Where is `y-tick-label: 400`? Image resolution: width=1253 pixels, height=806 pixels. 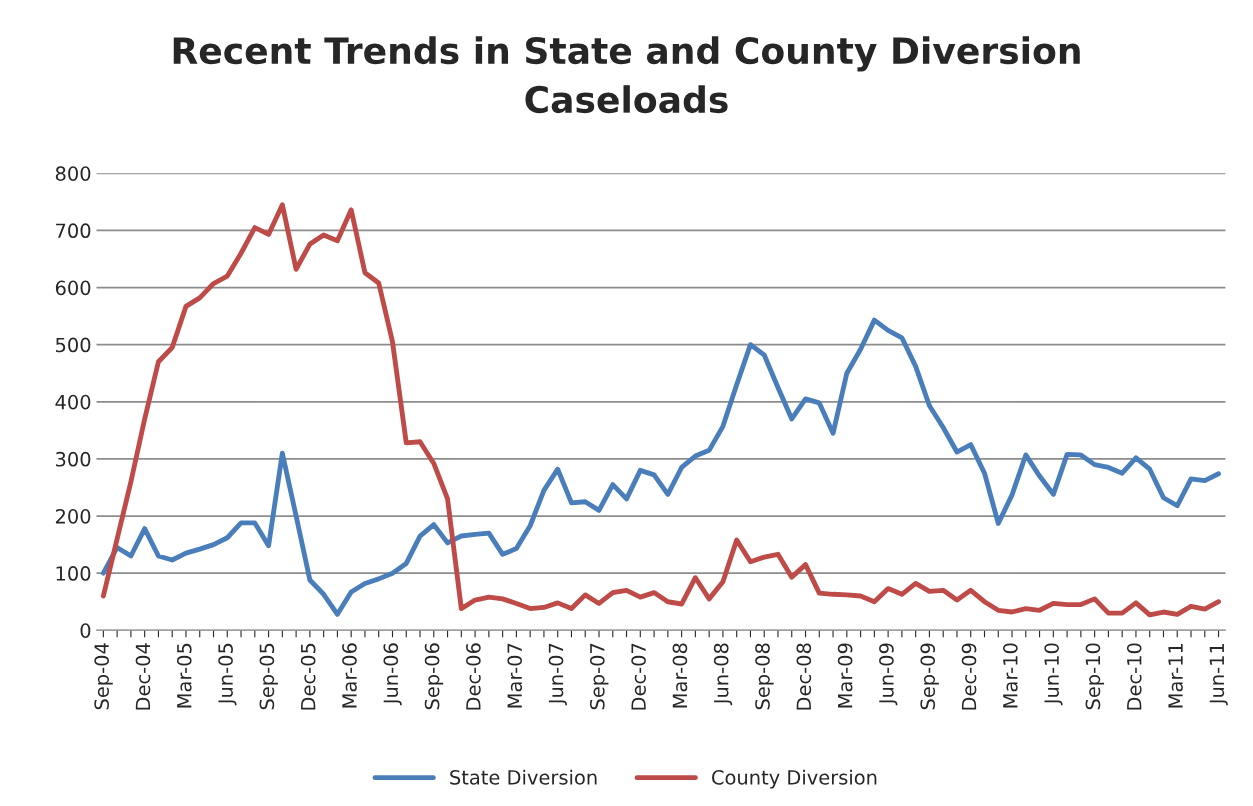
y-tick-label: 400 is located at coordinates (73, 402).